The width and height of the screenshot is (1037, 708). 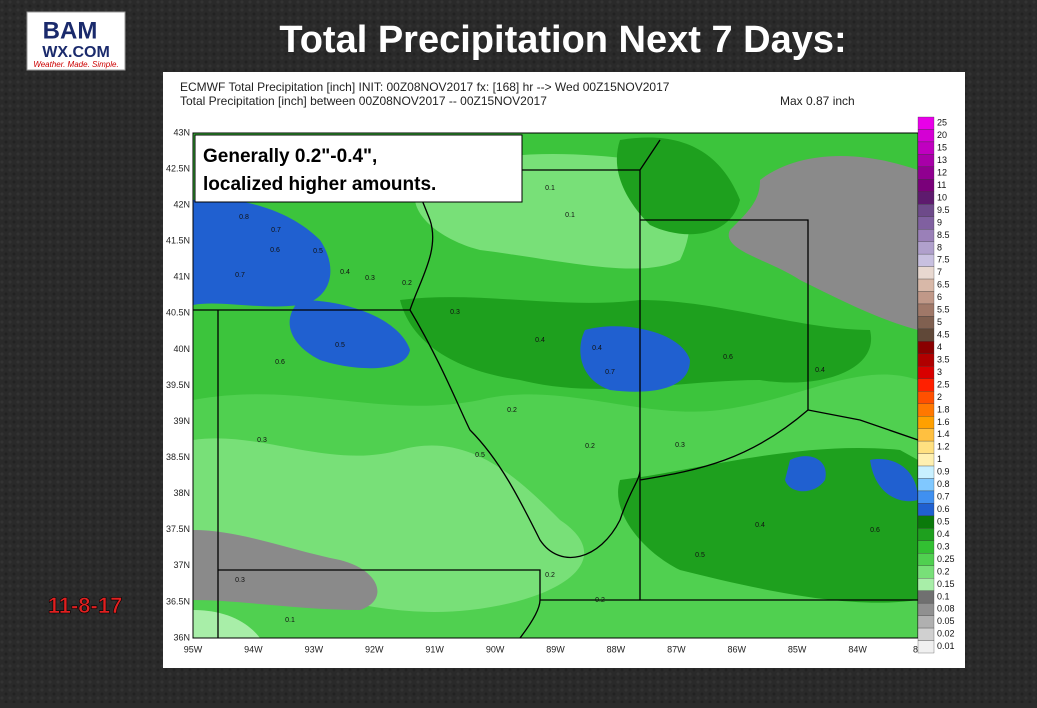 What do you see at coordinates (178, 601) in the screenshot?
I see `lat-label: 36.5N` at bounding box center [178, 601].